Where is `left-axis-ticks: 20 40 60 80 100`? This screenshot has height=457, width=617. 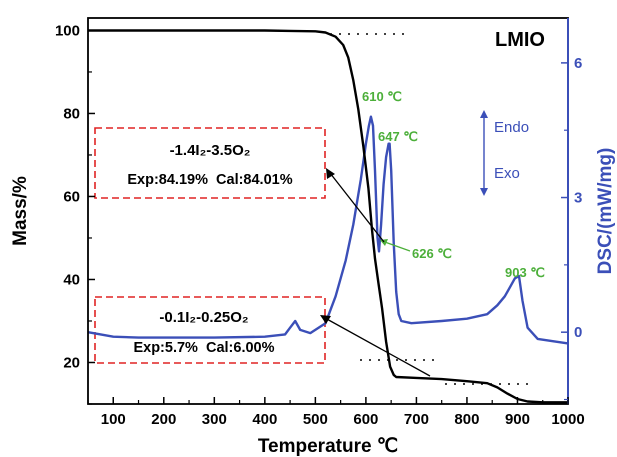
left-axis-ticks: 20 40 60 80 100 is located at coordinates (75, 213).